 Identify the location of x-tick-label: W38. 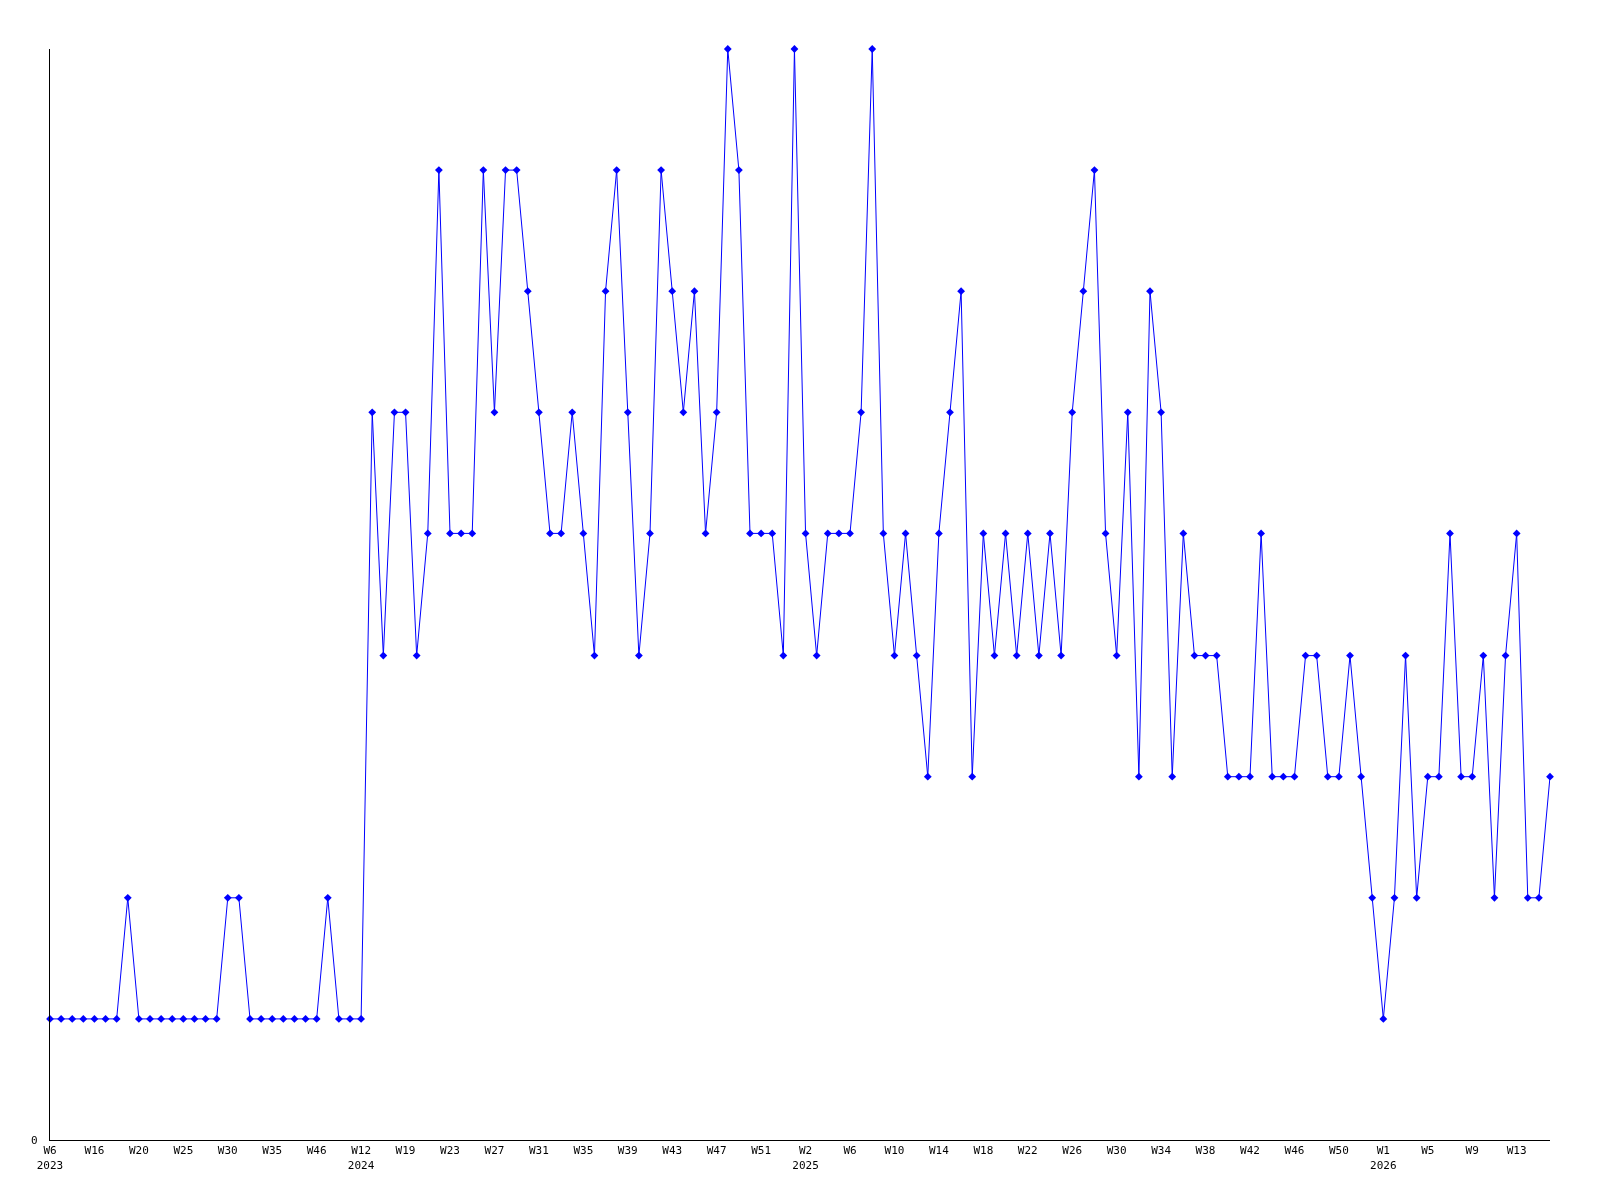
(1205, 1151).